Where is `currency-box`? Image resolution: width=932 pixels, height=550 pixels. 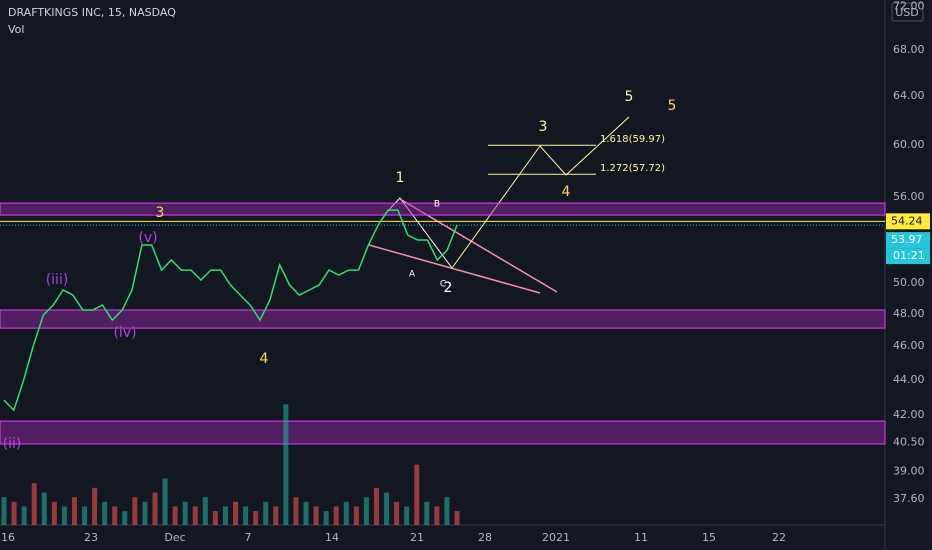
currency-box is located at coordinates (907, 12).